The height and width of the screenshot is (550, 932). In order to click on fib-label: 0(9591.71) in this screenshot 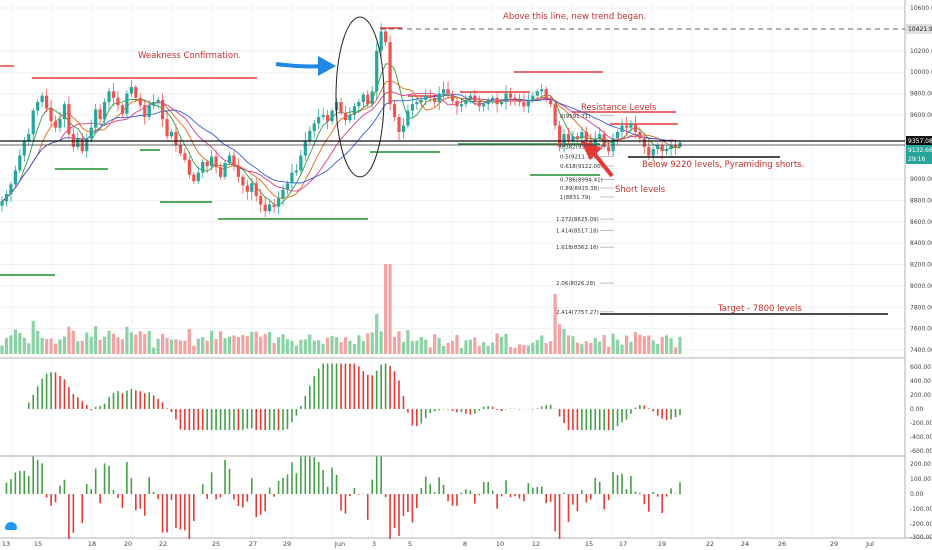, I will do `click(575, 117)`.